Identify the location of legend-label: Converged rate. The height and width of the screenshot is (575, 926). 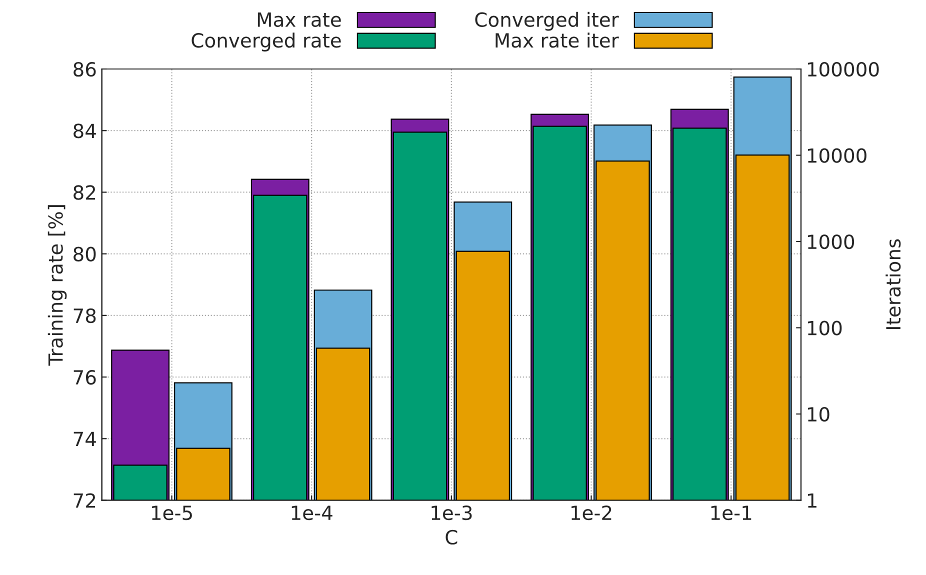
(266, 42).